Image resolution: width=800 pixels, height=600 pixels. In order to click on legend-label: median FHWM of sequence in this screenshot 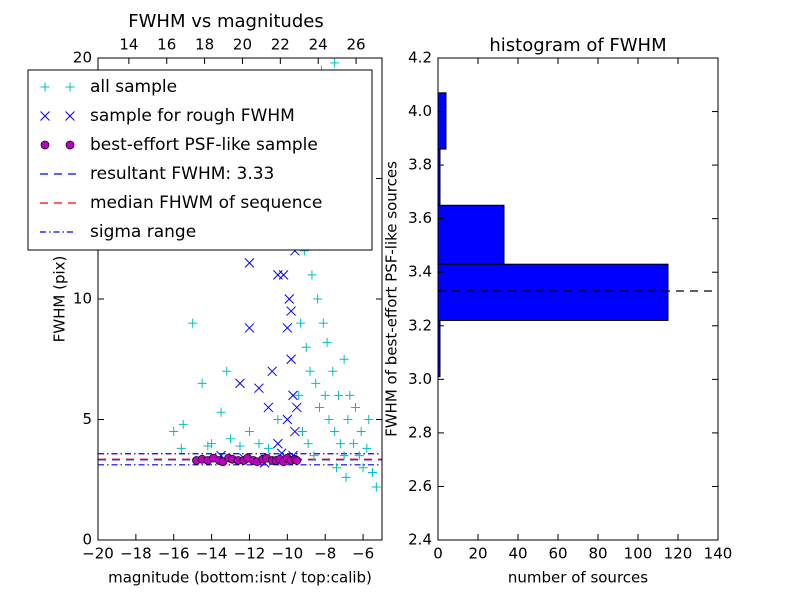, I will do `click(206, 203)`.